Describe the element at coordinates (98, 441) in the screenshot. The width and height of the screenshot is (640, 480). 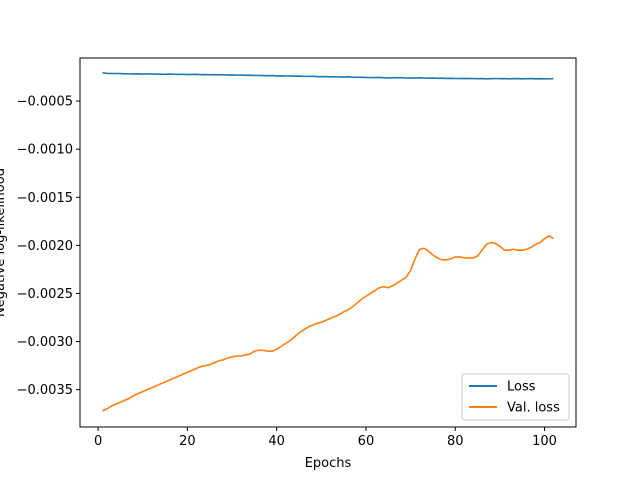
I see `x-tick-label: 0` at that location.